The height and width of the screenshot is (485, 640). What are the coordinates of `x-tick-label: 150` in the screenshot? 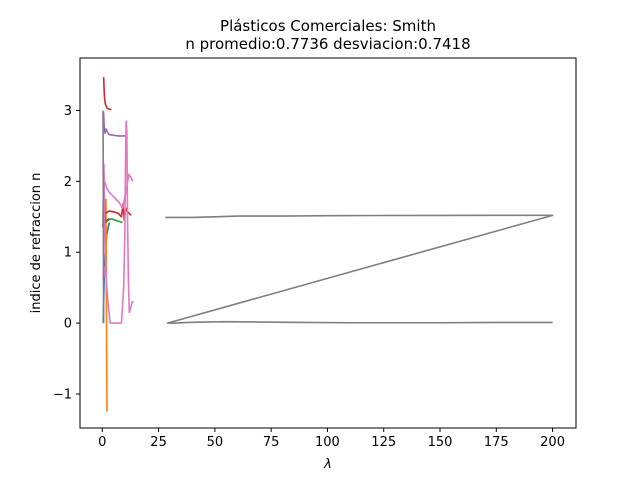 It's located at (440, 442).